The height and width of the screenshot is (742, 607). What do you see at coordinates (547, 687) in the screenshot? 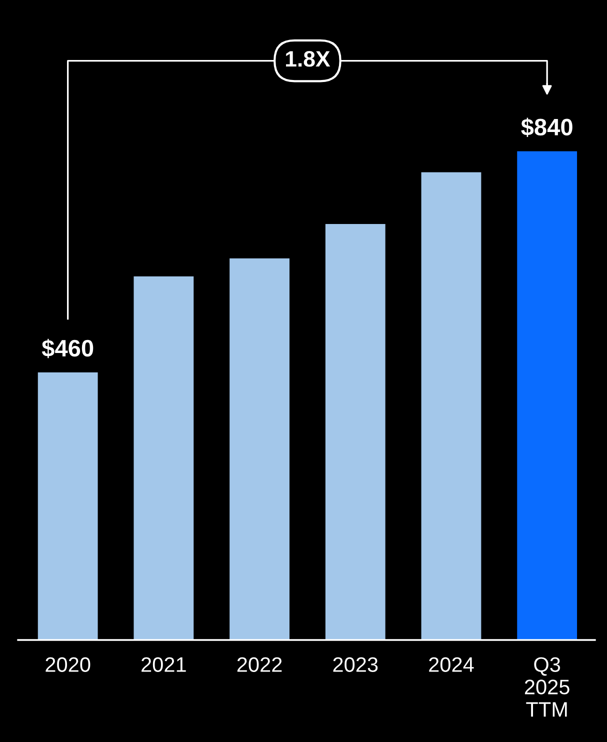
I see `x-tick-label: Q3 2025 TTM` at bounding box center [547, 687].